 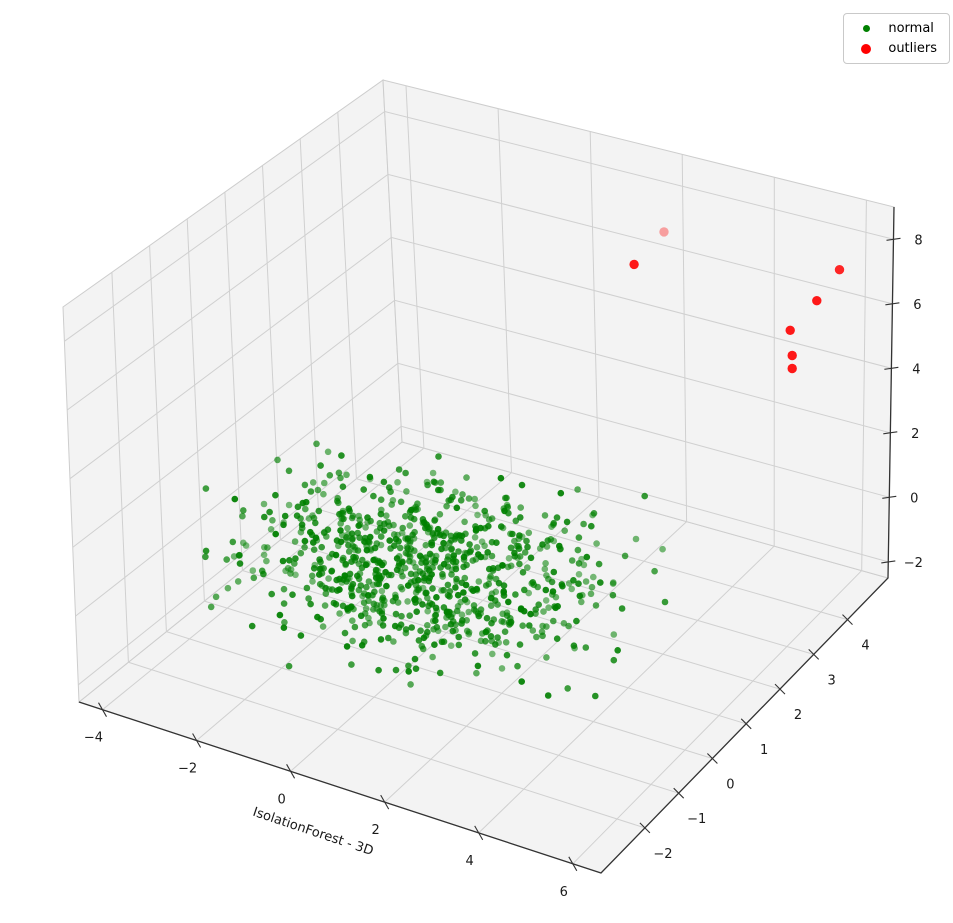 I want to click on y-tick-label: 4, so click(x=865, y=646).